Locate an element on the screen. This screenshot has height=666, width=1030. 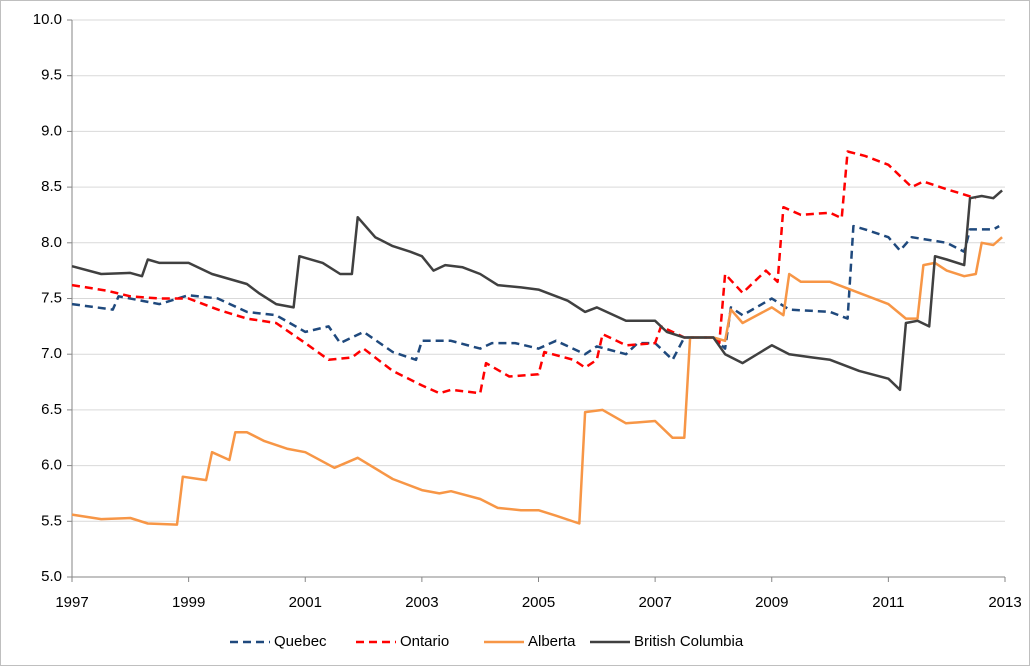
y-tick-label: 10.0 is located at coordinates (47, 19).